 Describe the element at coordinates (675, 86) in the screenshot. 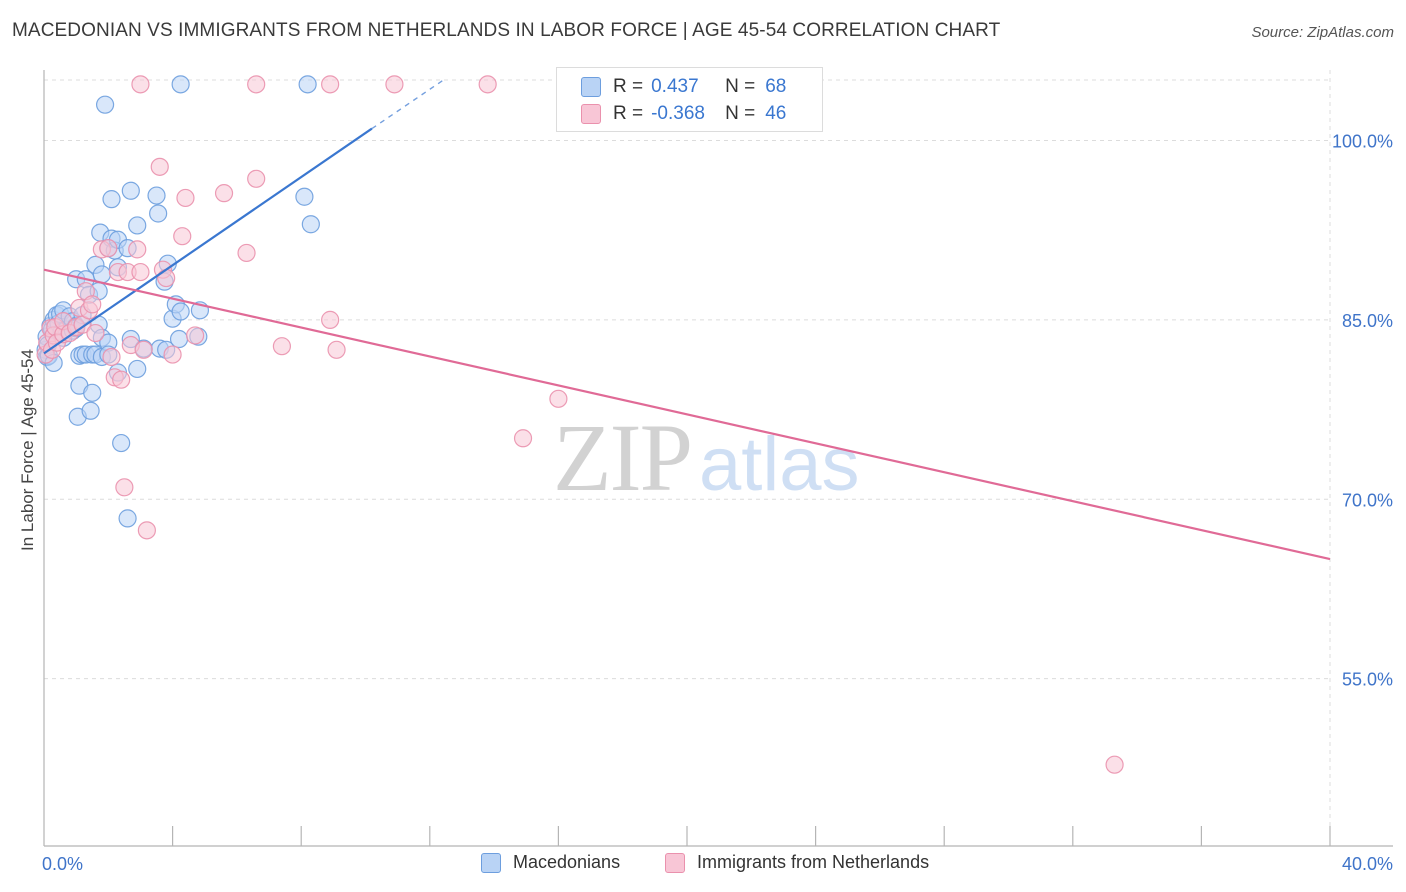

I see `legend-r-value-macedonians: 0.437` at that location.